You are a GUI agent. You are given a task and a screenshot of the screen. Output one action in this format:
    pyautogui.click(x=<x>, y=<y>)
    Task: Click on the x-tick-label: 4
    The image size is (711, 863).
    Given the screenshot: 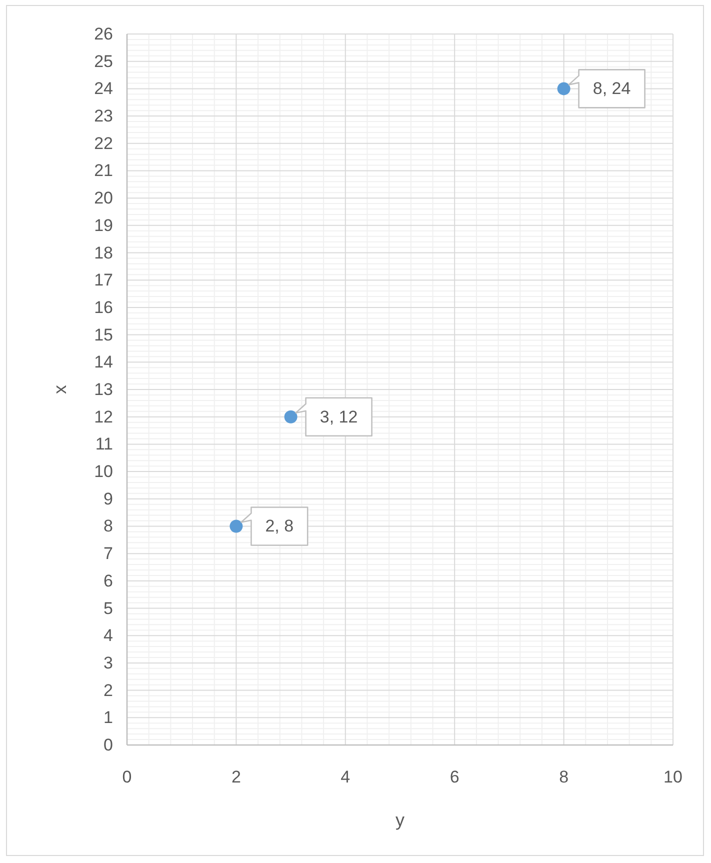 What is the action you would take?
    pyautogui.click(x=345, y=777)
    